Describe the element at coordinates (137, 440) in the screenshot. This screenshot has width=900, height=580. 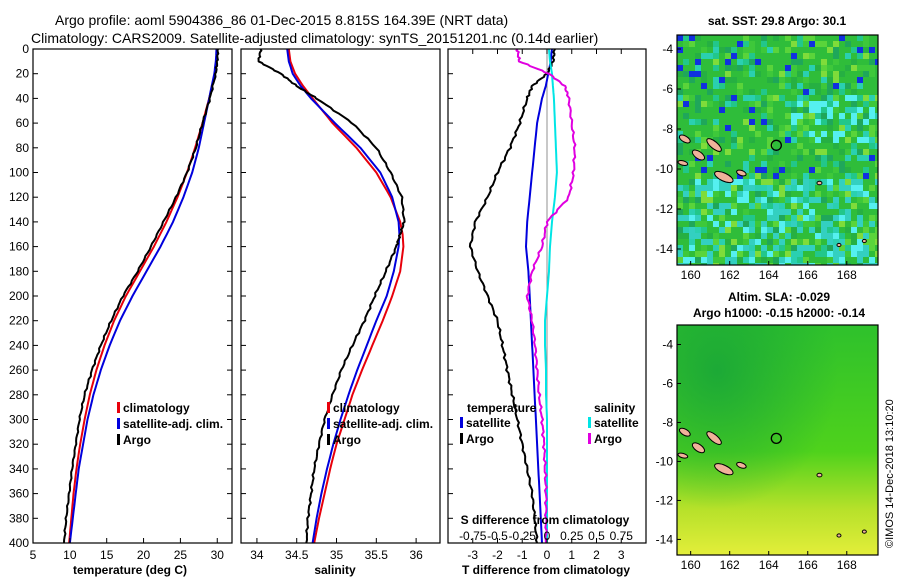
I see `temperature-legend-2-label: Argo` at that location.